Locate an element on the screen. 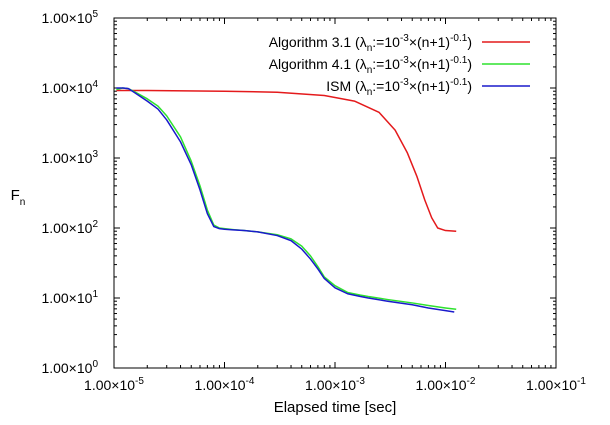 The image size is (610, 425). y-tick-label-exponent: 4 is located at coordinates (95, 84).